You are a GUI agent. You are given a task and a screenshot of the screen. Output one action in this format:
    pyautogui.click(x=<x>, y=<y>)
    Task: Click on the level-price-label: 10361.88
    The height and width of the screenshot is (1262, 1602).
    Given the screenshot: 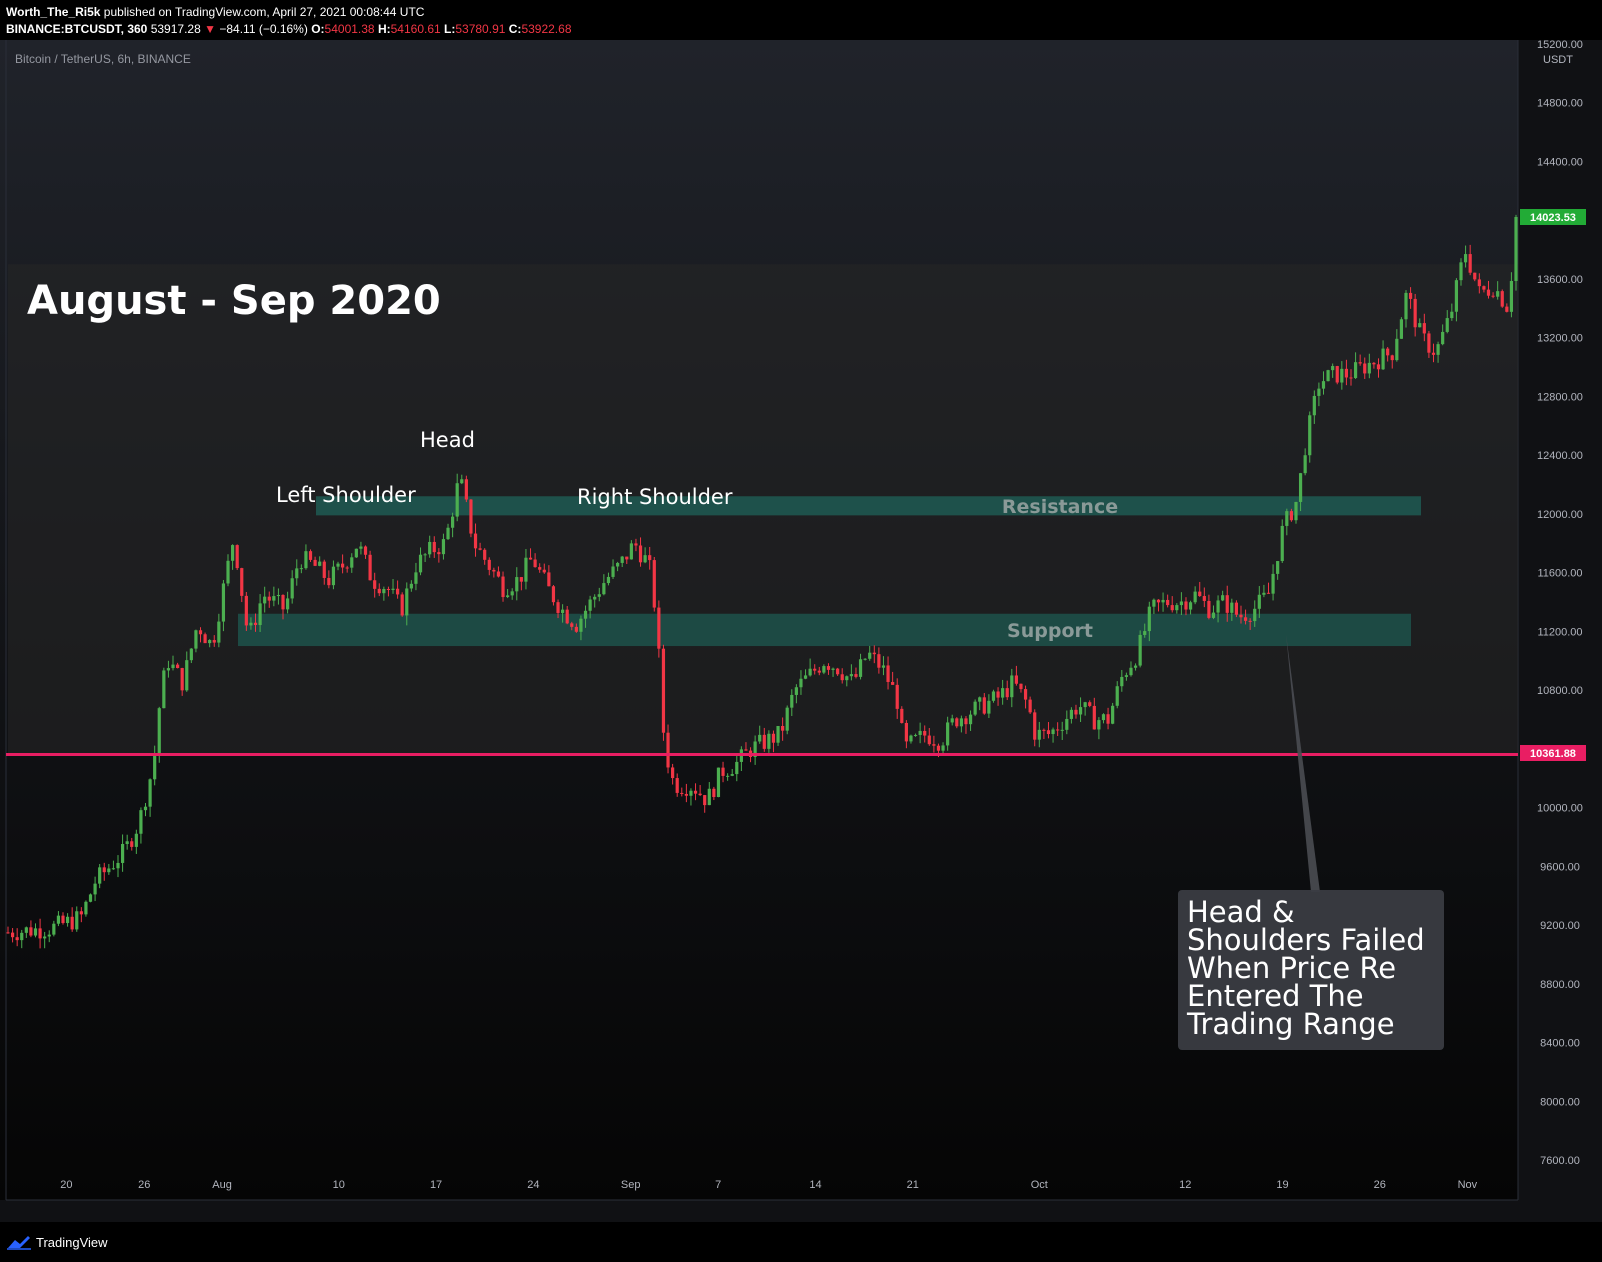 What is the action you would take?
    pyautogui.click(x=1553, y=754)
    